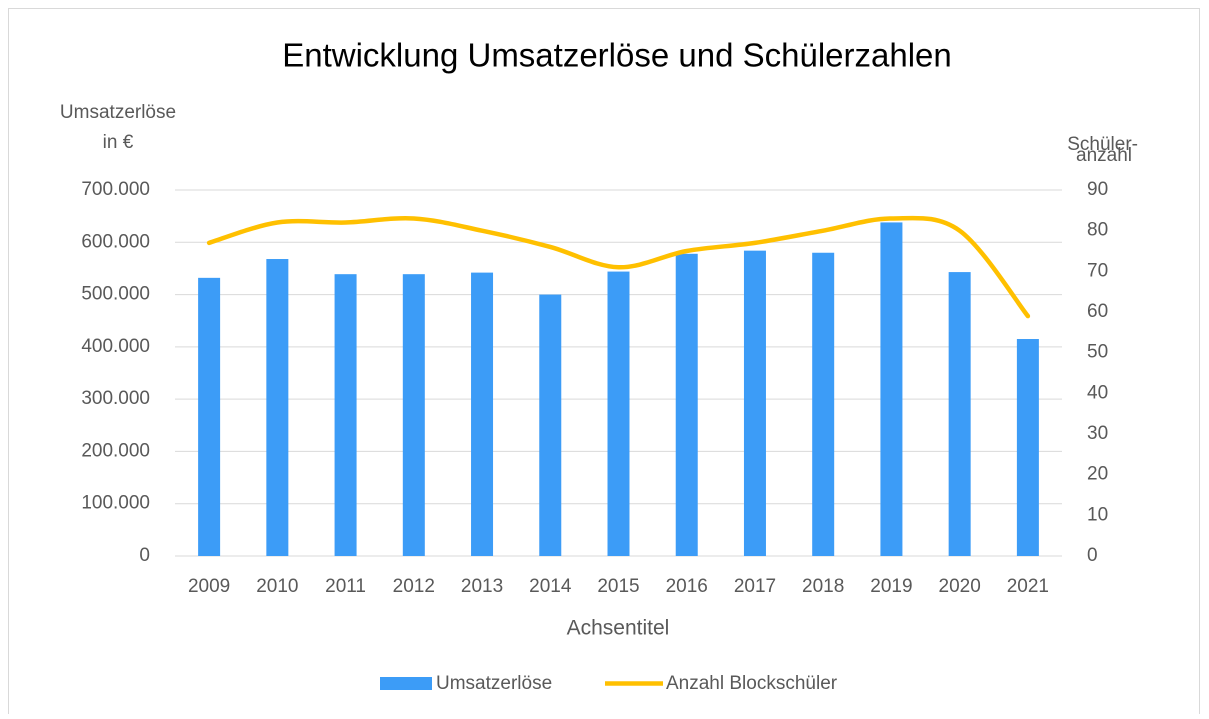 This screenshot has height=719, width=1209. I want to click on y-axis-label: Umsatzerlöse, so click(118, 112).